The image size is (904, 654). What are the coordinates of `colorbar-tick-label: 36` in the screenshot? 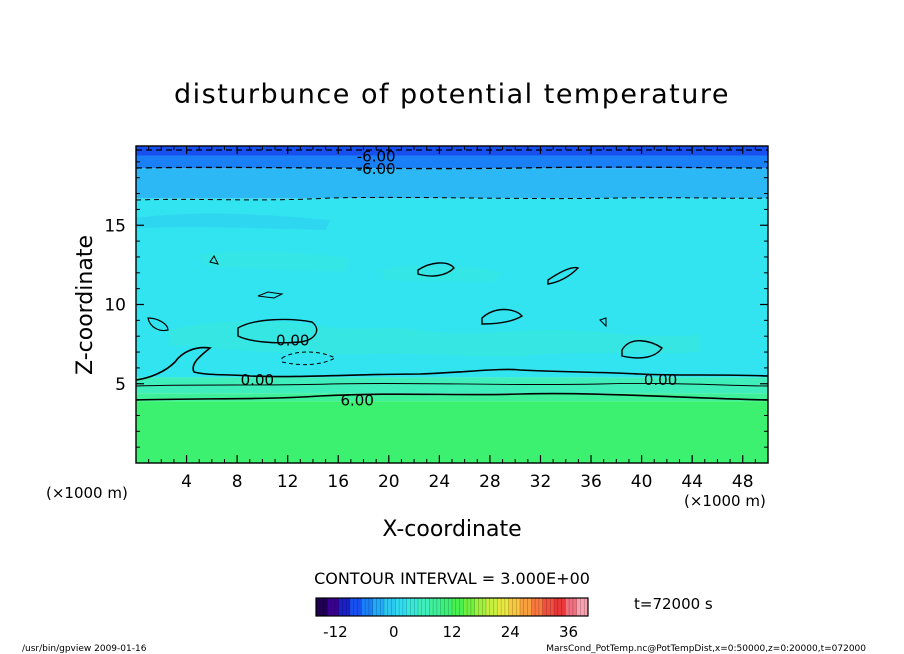 It's located at (568, 632).